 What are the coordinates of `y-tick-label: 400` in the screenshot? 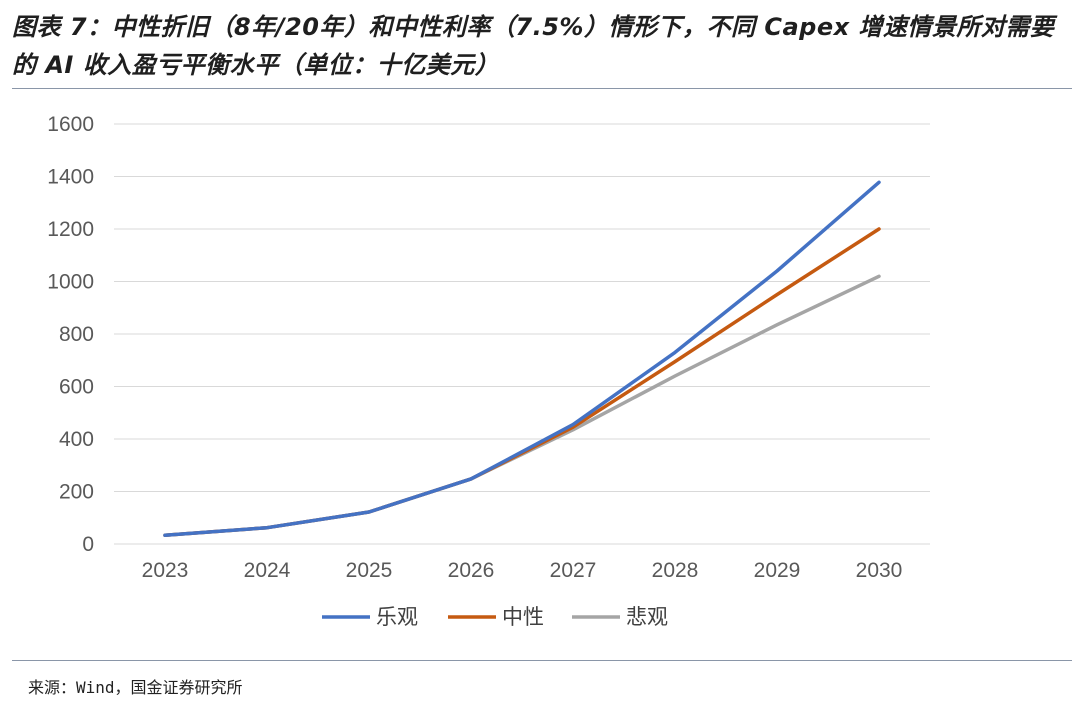 It's located at (76, 439).